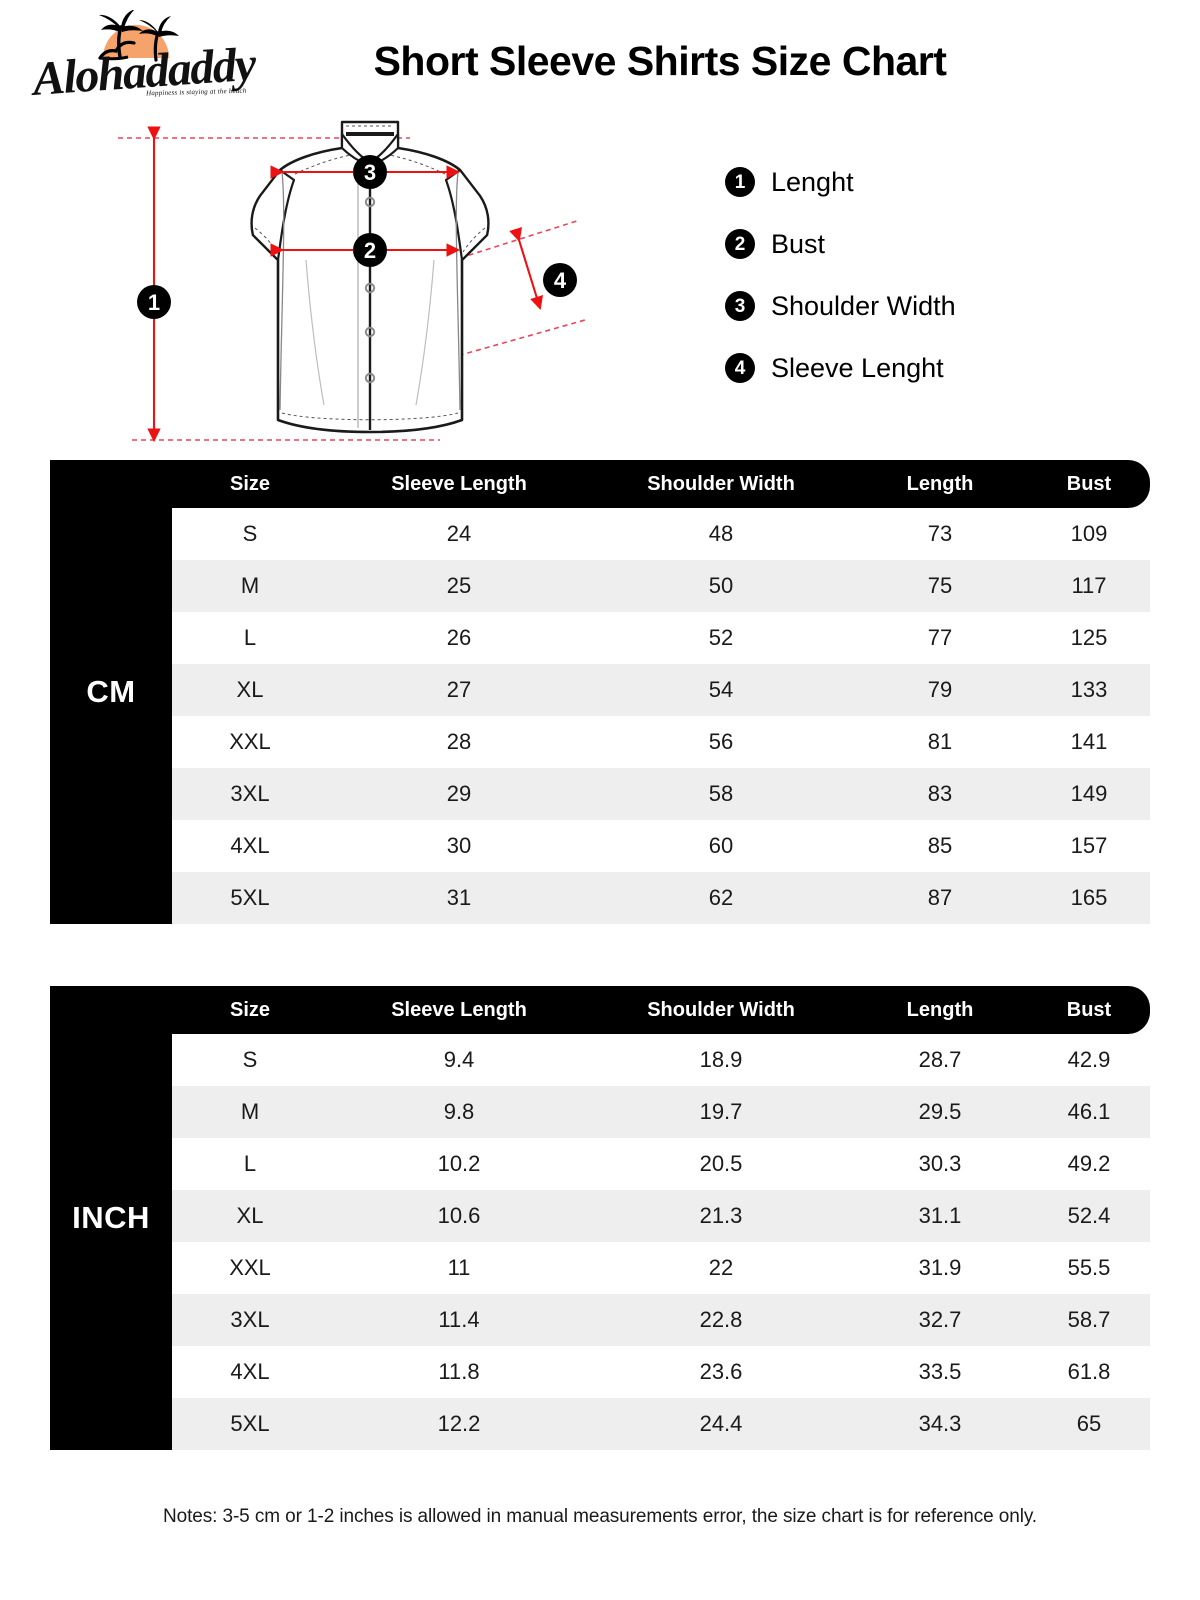 The image size is (1200, 1600). Describe the element at coordinates (721, 1424) in the screenshot. I see `inch-cell-shoulder-width: 24.4` at that location.